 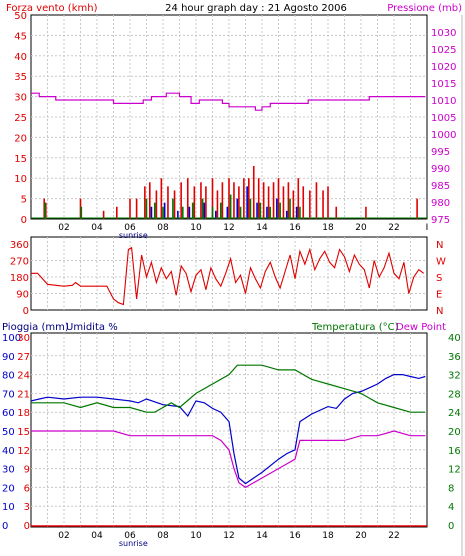 I want to click on humidity-tick-label: 100, so click(x=11, y=338).